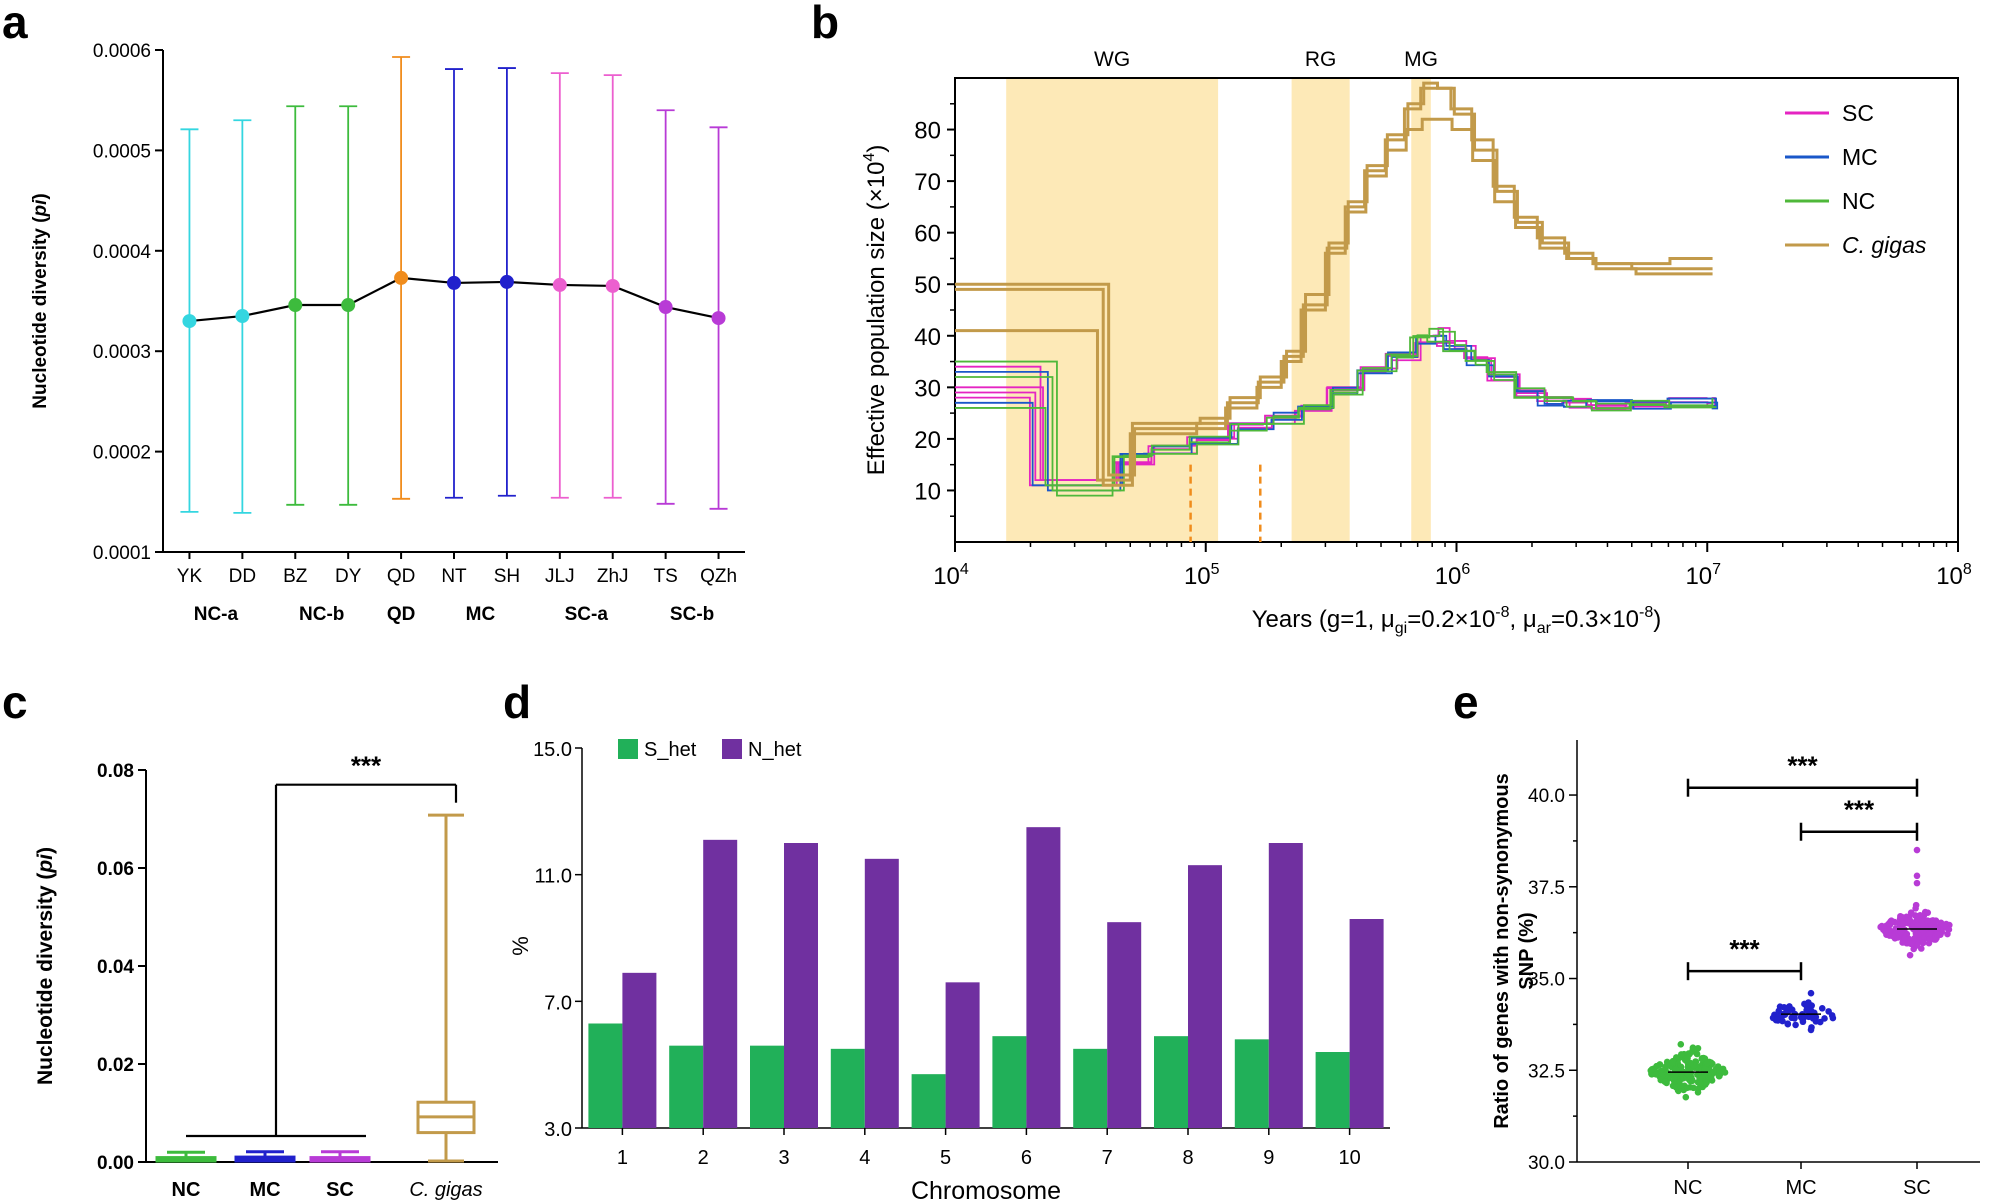  What do you see at coordinates (964, 569) in the screenshot?
I see `x-tick-exp: 4` at bounding box center [964, 569].